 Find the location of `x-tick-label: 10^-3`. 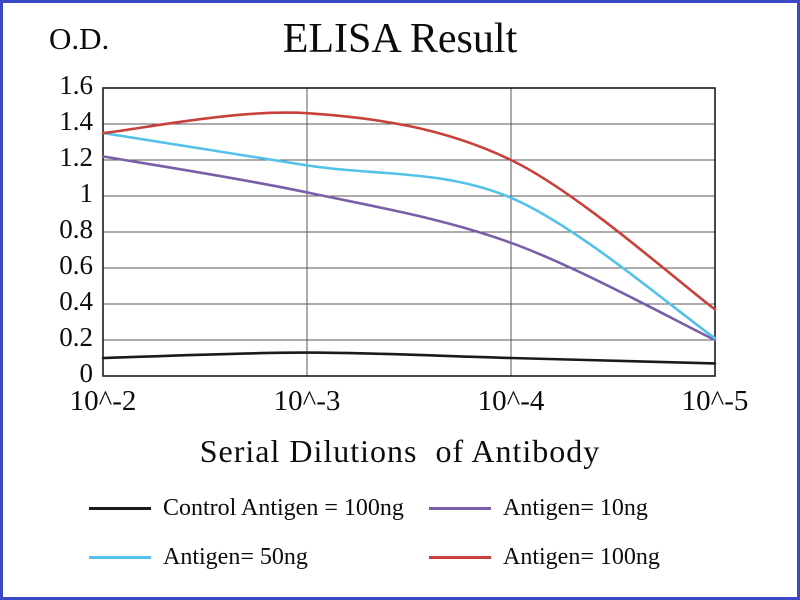

x-tick-label: 10^-3 is located at coordinates (307, 401).